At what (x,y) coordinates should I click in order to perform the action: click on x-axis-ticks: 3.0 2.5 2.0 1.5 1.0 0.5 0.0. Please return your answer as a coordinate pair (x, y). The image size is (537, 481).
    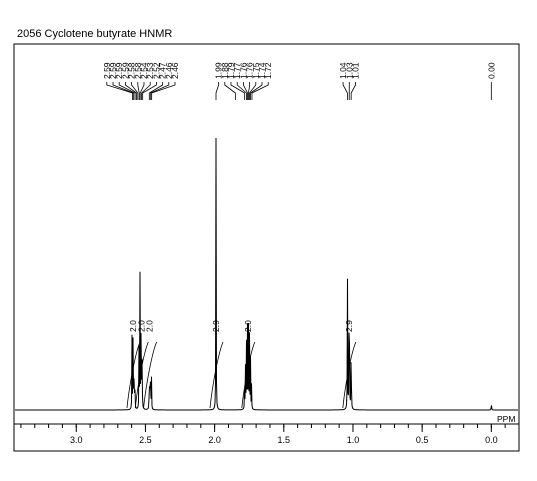
    Looking at the image, I should click on (263, 434).